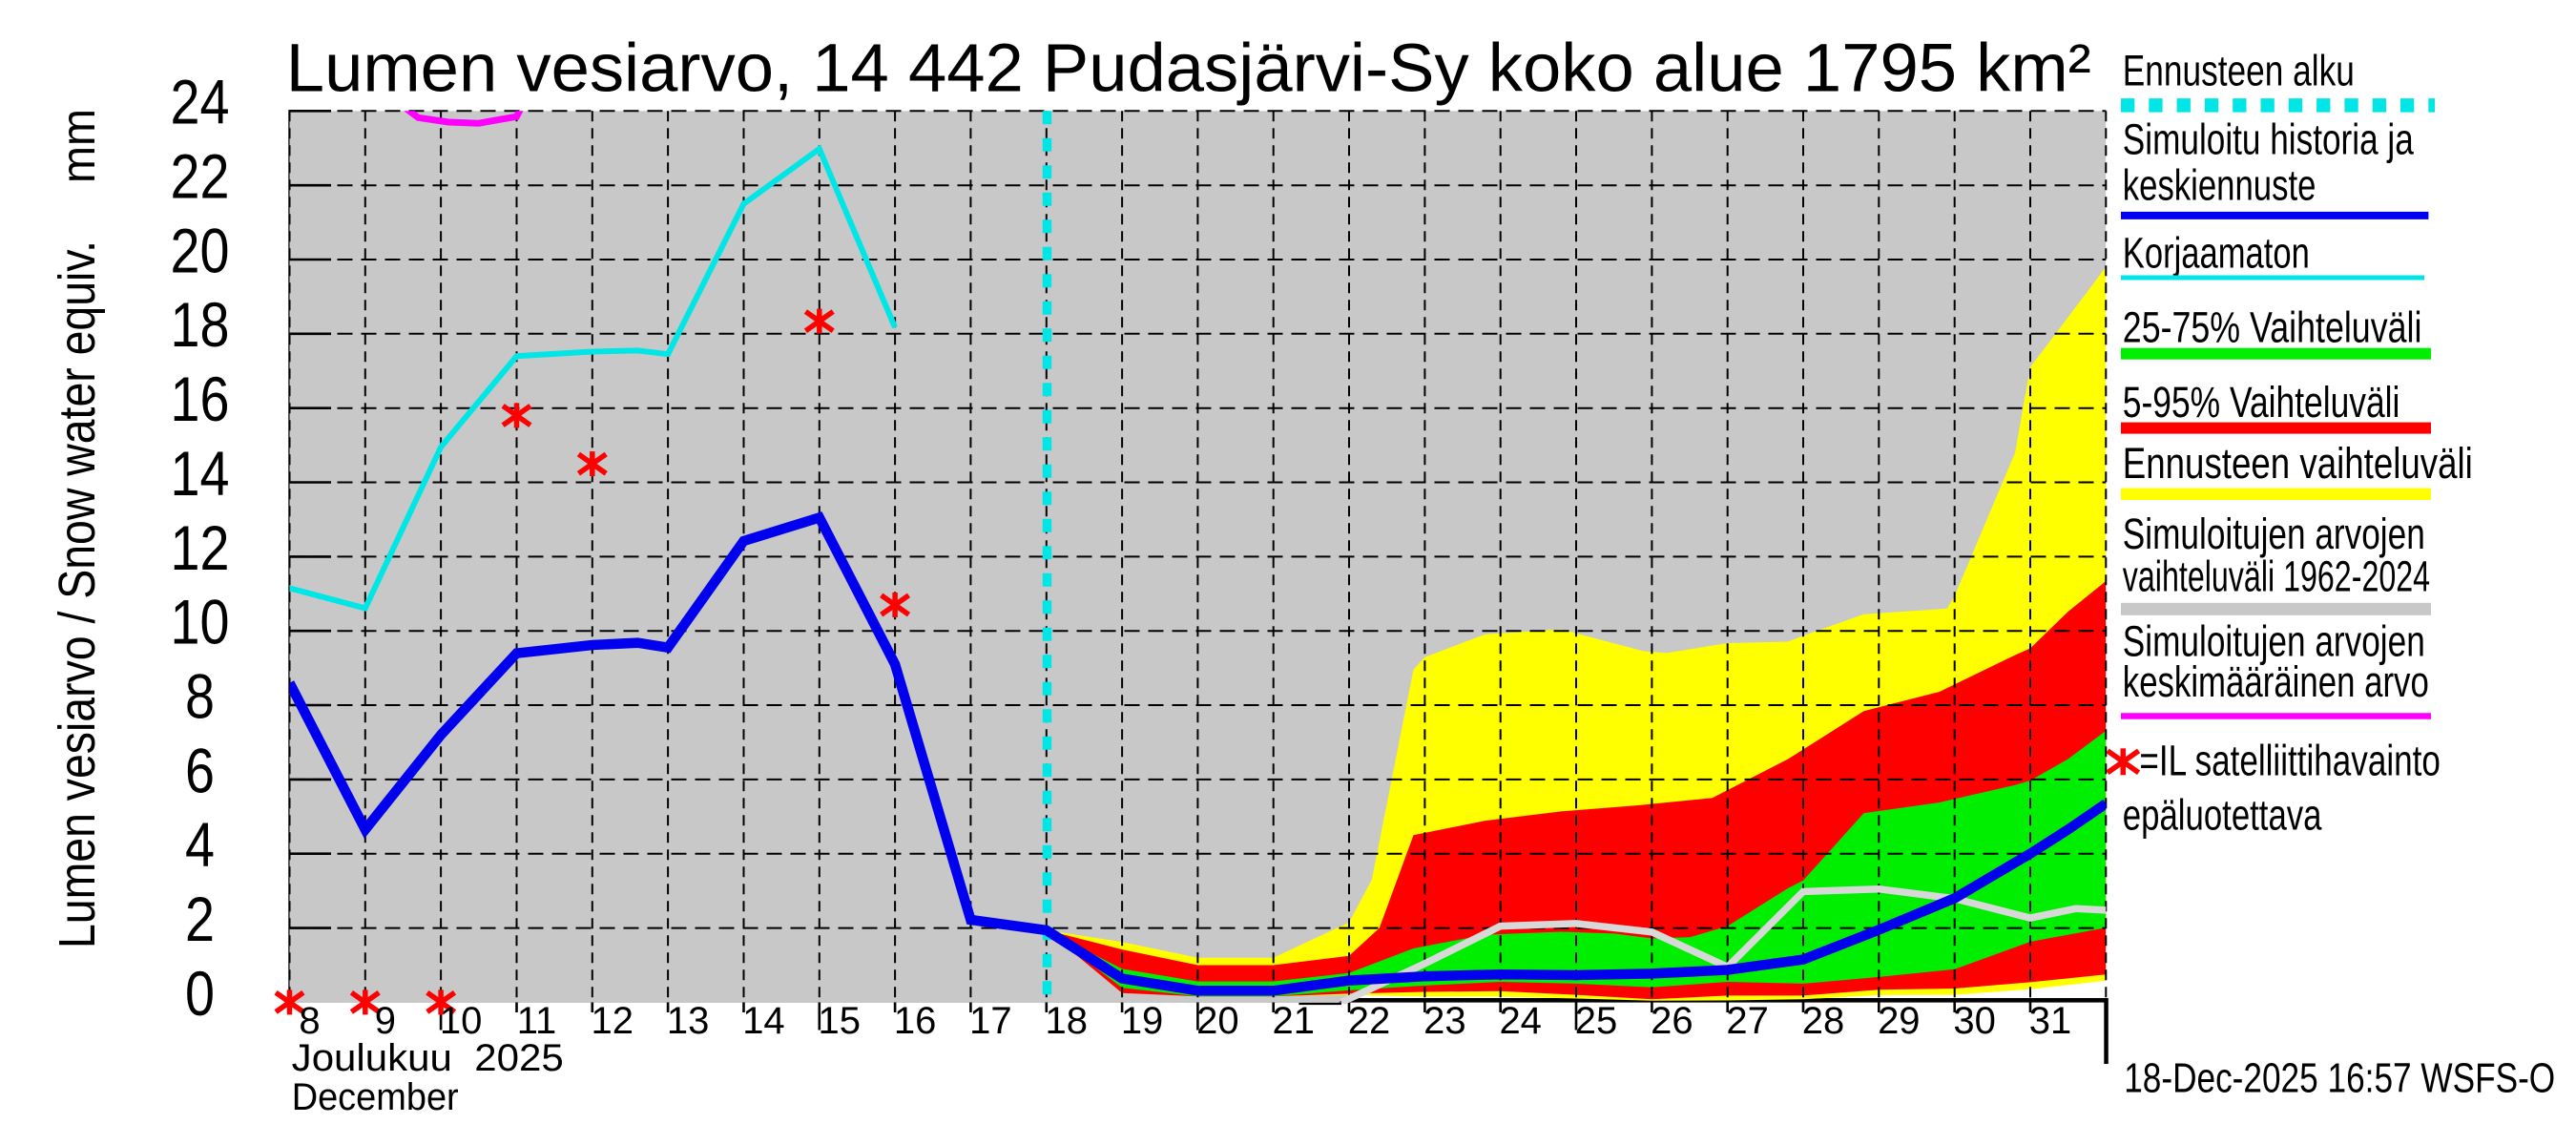 This screenshot has width=2576, height=1145. I want to click on svg-text: 25-75% Vaihteluväli, so click(2272, 326).